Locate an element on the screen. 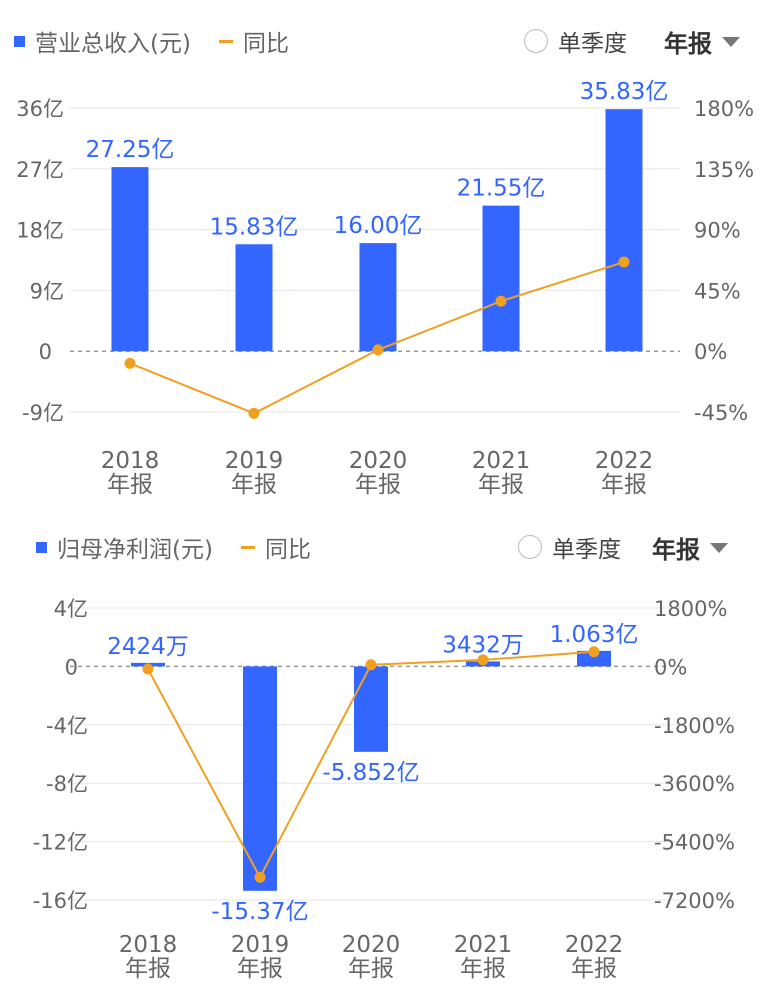  right-axis-tick-label: 1800% is located at coordinates (690, 609).